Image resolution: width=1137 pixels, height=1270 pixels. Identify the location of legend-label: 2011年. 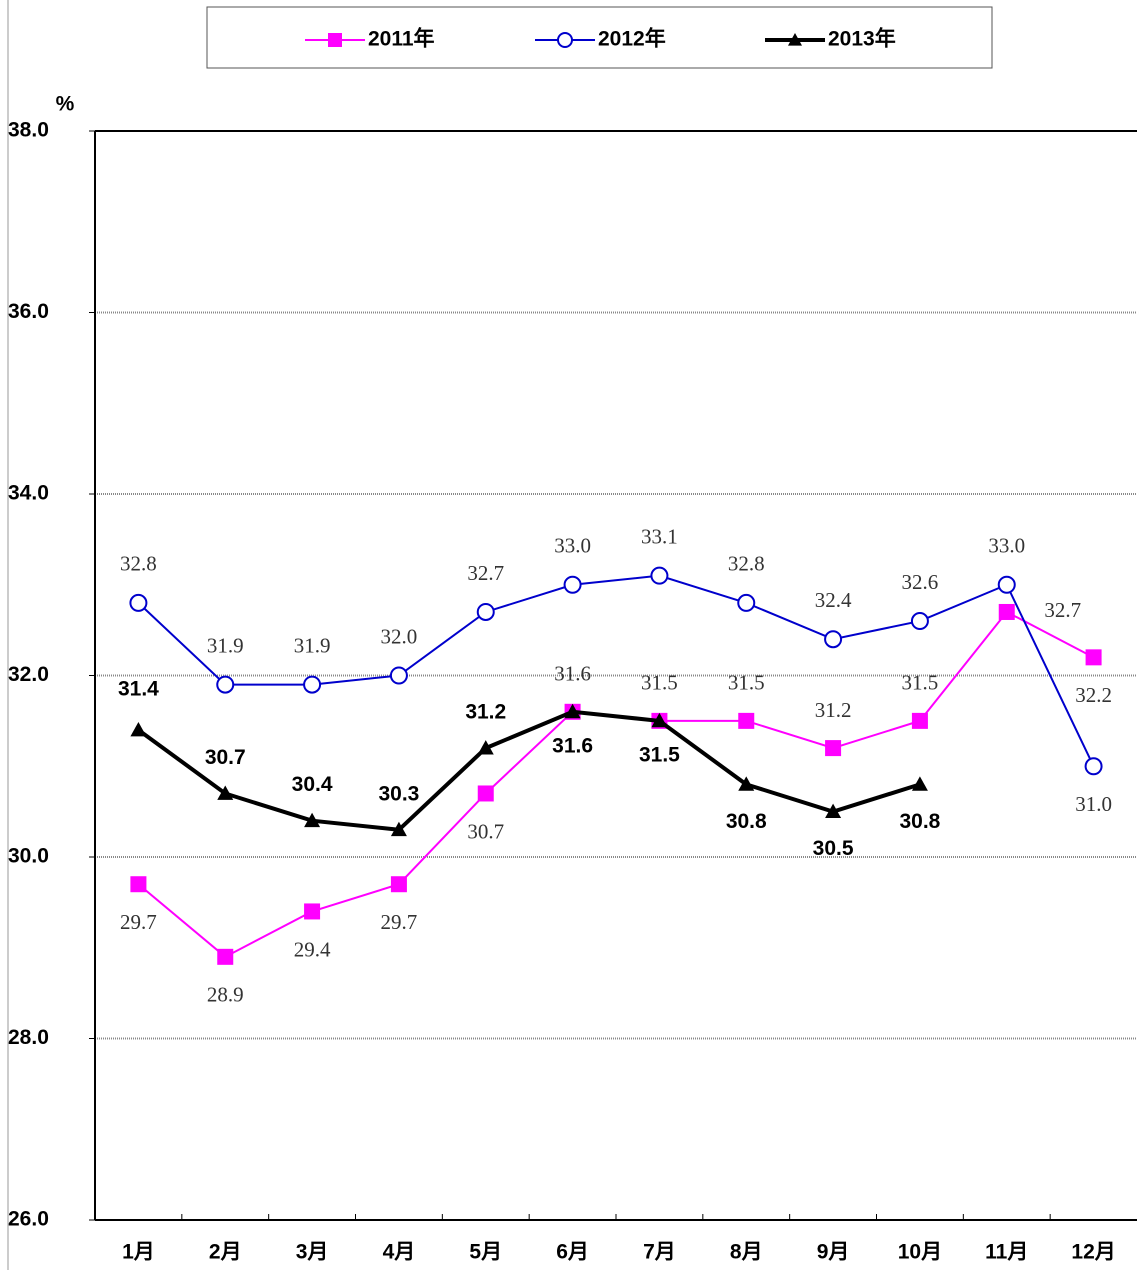
(401, 39).